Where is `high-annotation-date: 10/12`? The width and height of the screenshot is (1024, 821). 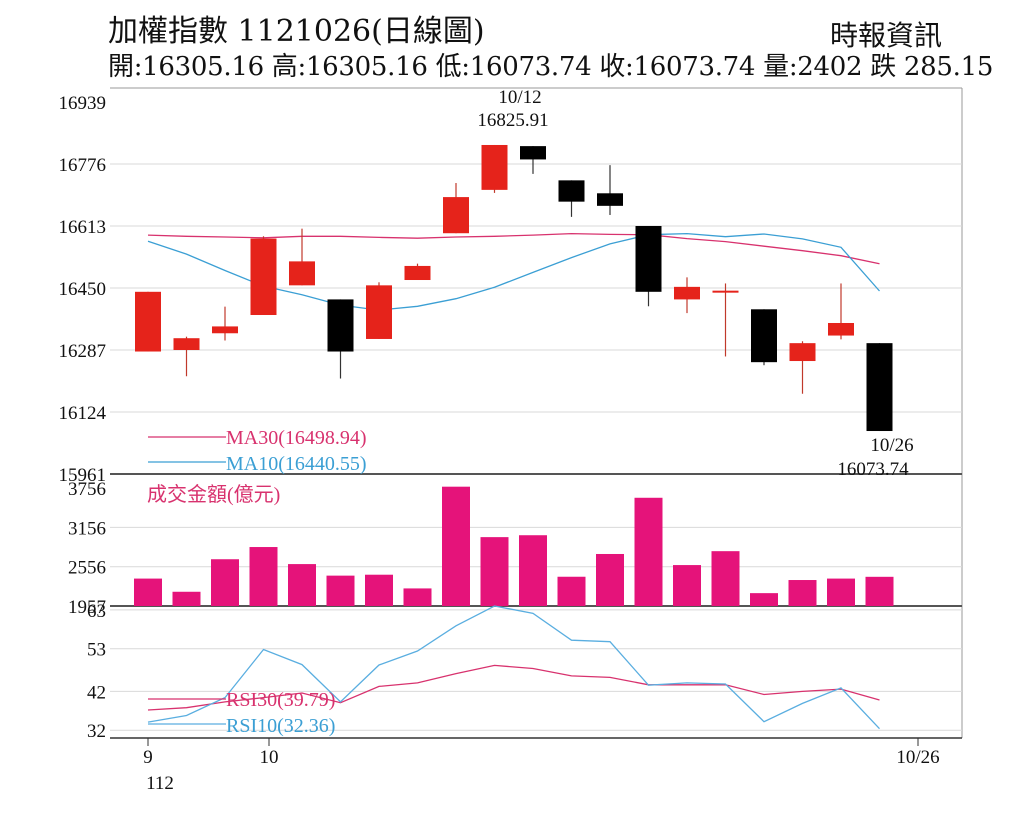 high-annotation-date: 10/12 is located at coordinates (519, 97).